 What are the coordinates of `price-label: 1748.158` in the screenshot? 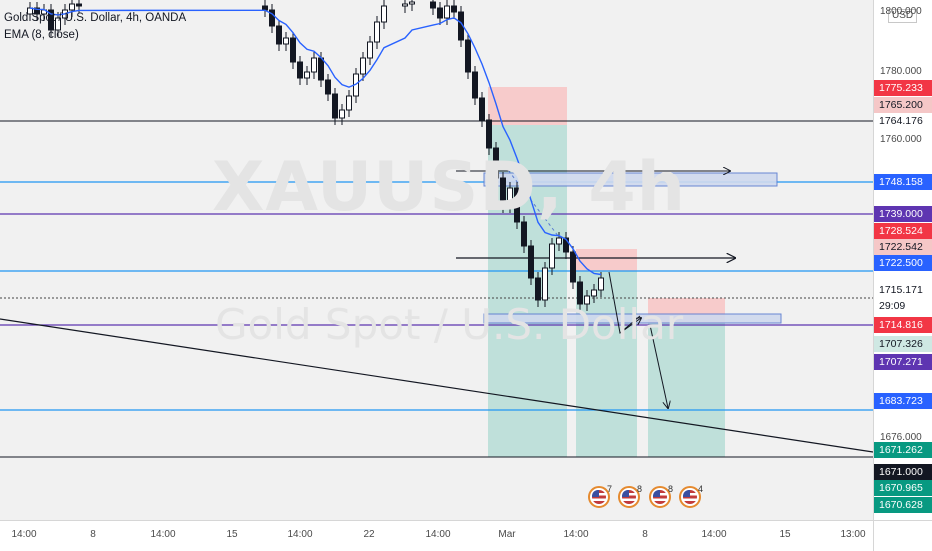 It's located at (903, 182).